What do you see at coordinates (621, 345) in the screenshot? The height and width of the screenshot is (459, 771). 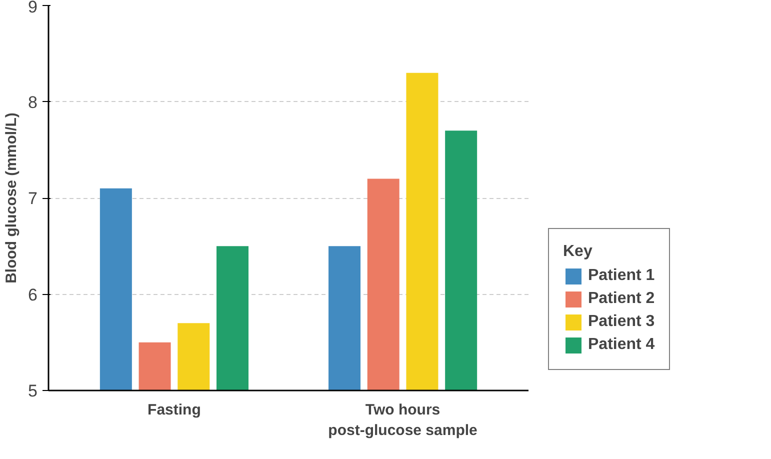 I see `legend-label: Patient 4` at bounding box center [621, 345].